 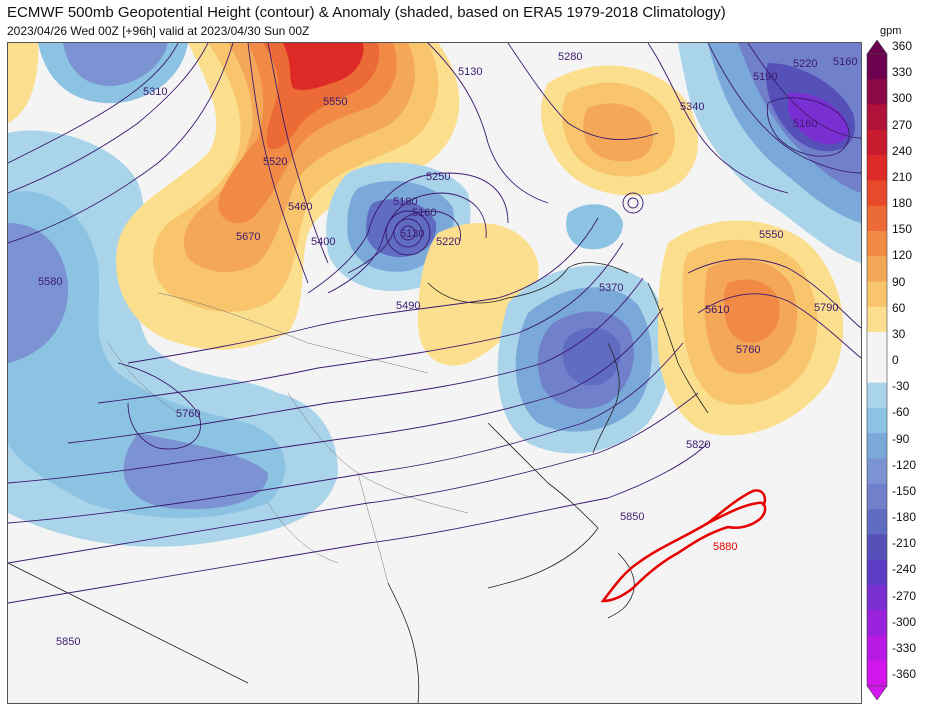 I want to click on contour-label: 5190, so click(x=765, y=77).